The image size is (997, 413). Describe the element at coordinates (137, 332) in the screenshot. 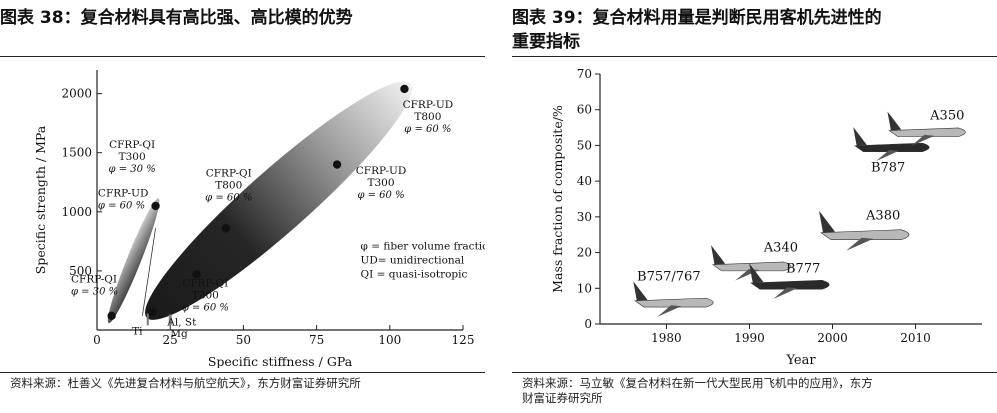

I see `metal-label-ti: Ti` at that location.